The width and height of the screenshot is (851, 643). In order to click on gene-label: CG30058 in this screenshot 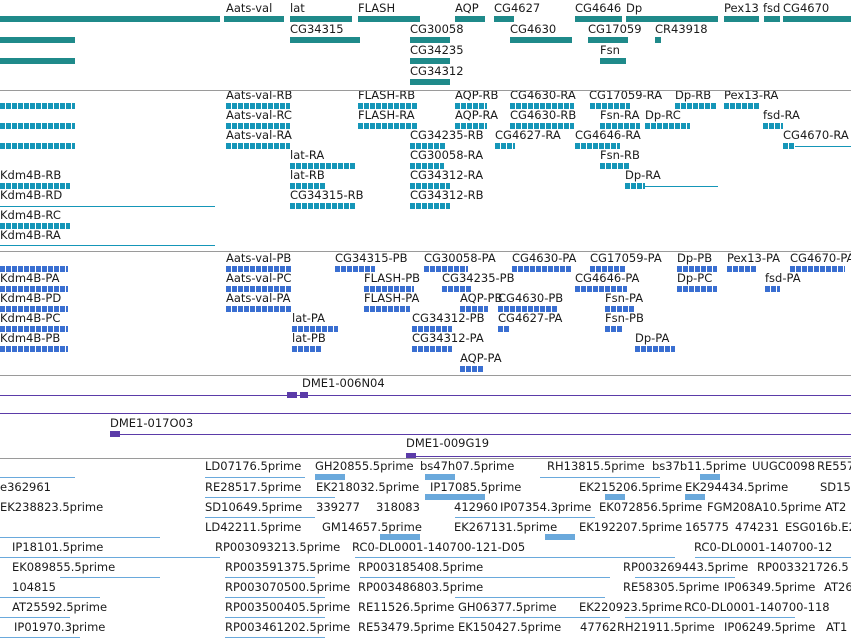, I will do `click(437, 29)`.